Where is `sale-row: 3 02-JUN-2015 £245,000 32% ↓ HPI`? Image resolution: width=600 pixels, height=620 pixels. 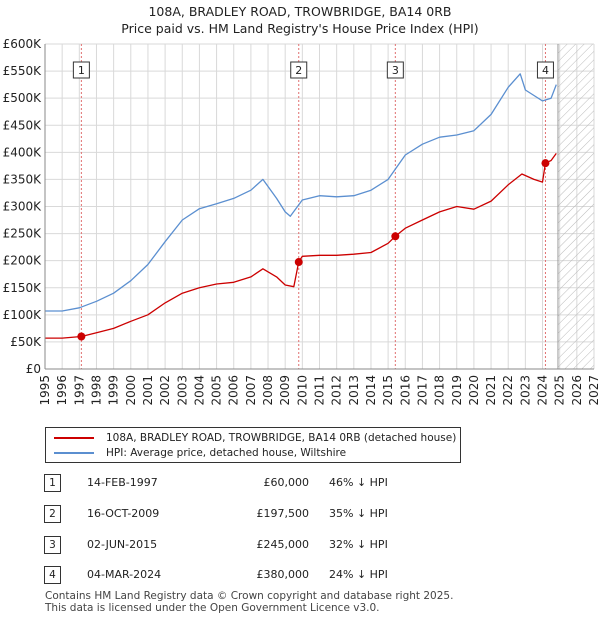 sale-row: 3 02-JUN-2015 £245,000 32% ↓ HPI is located at coordinates (304, 545).